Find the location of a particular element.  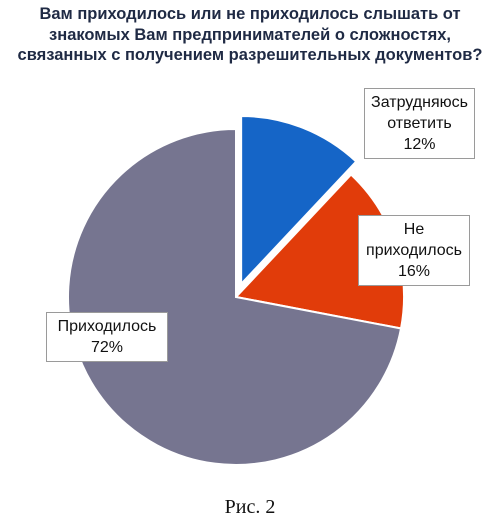

slice-label-1: Не приходилось 16% is located at coordinates (414, 250).